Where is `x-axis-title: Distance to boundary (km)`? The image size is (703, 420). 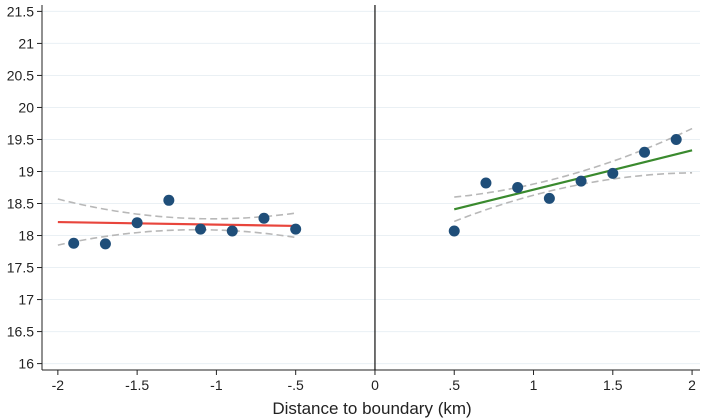 x-axis-title: Distance to boundary (km) is located at coordinates (371, 408).